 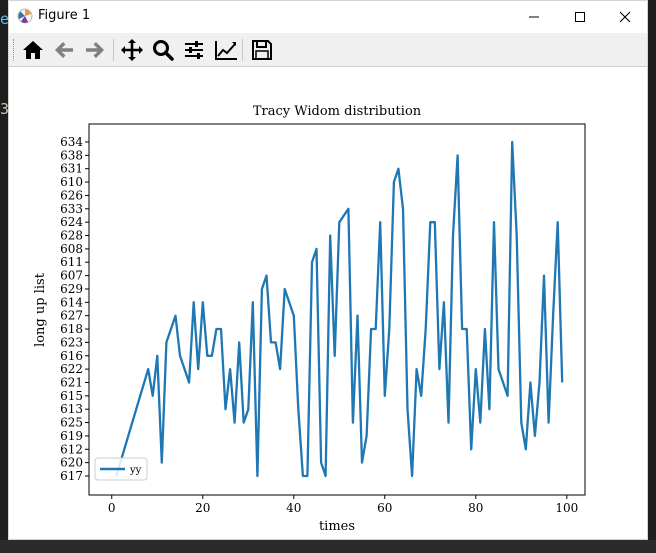 What do you see at coordinates (71, 356) in the screenshot?
I see `y-tick-label: 616` at bounding box center [71, 356].